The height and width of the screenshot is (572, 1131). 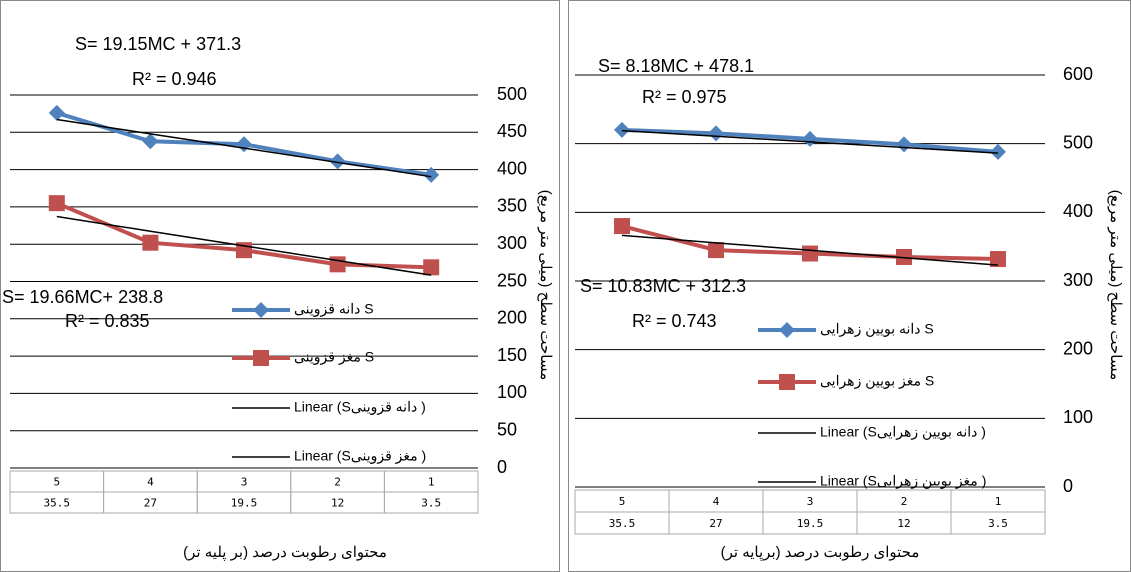 I want to click on legend-label: دانه قزوینی S, so click(x=334, y=309).